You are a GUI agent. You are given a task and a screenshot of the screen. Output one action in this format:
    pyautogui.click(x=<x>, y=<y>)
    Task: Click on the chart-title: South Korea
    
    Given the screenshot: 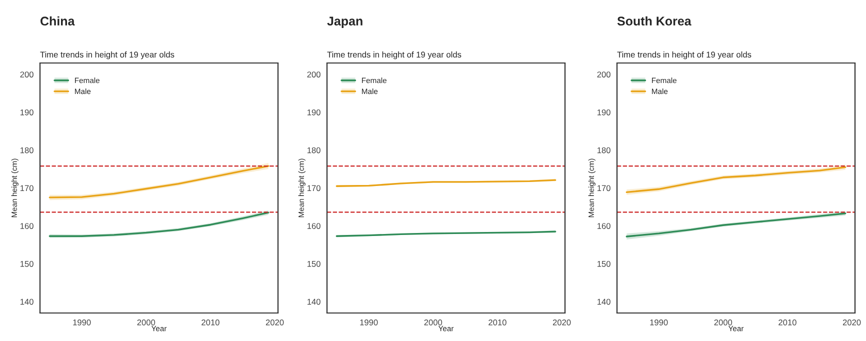 What is the action you would take?
    pyautogui.click(x=654, y=21)
    